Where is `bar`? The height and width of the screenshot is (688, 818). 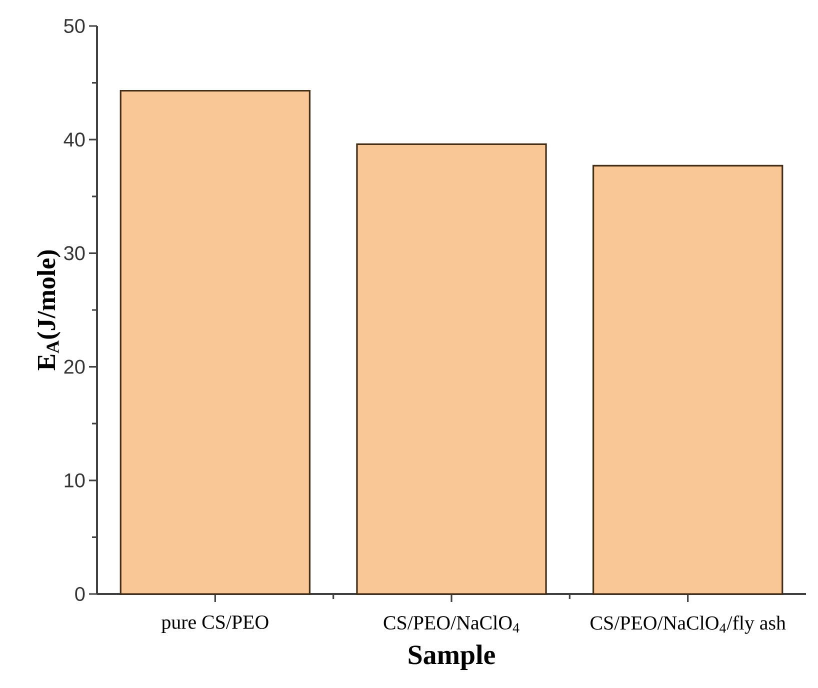
bar is located at coordinates (688, 379).